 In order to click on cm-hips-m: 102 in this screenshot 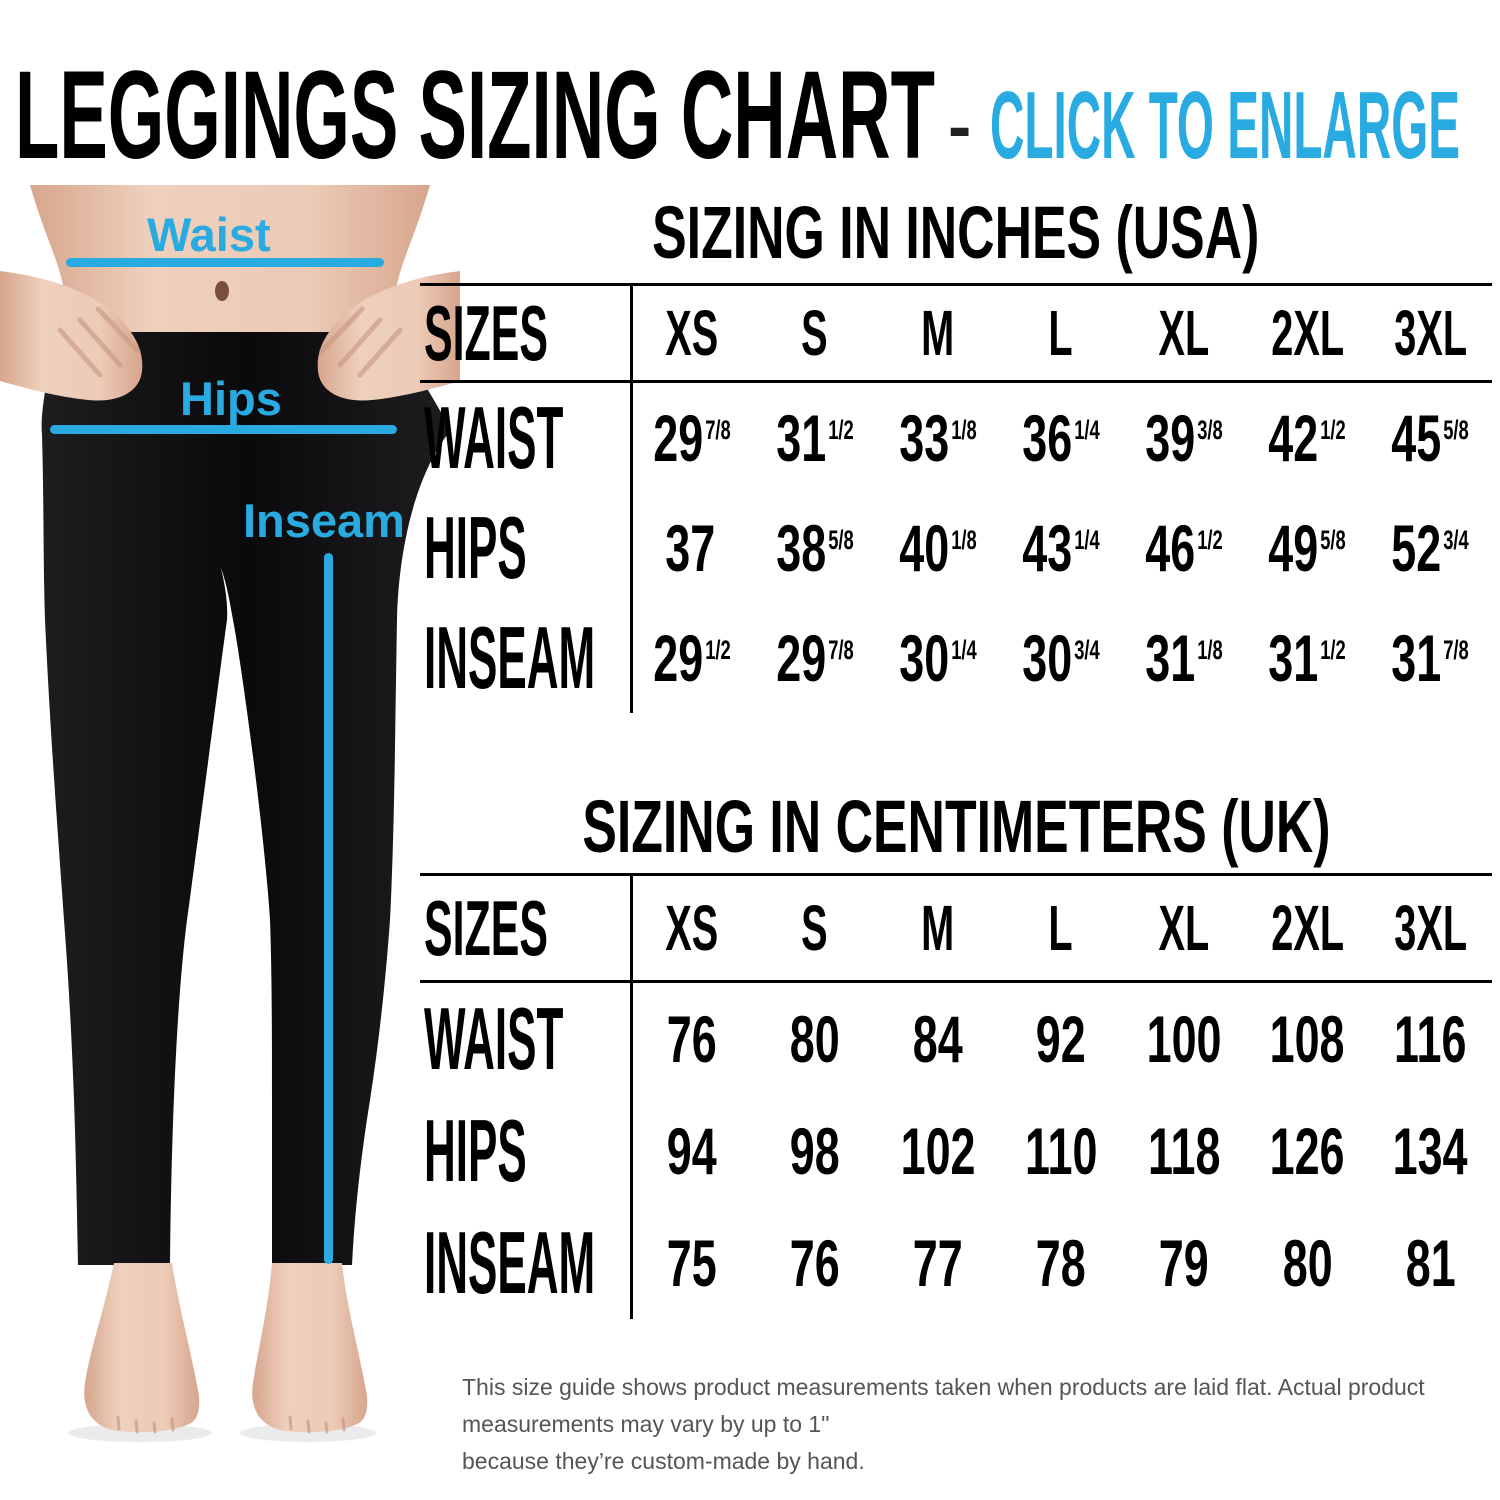, I will do `click(938, 1151)`.